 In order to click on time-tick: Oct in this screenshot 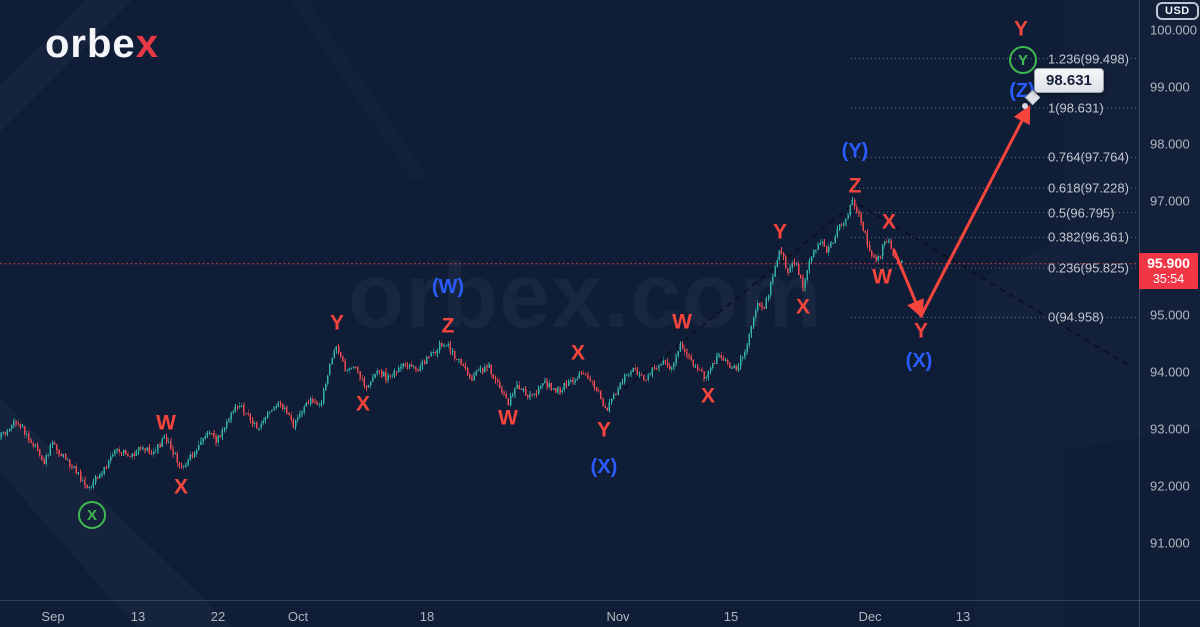, I will do `click(298, 616)`.